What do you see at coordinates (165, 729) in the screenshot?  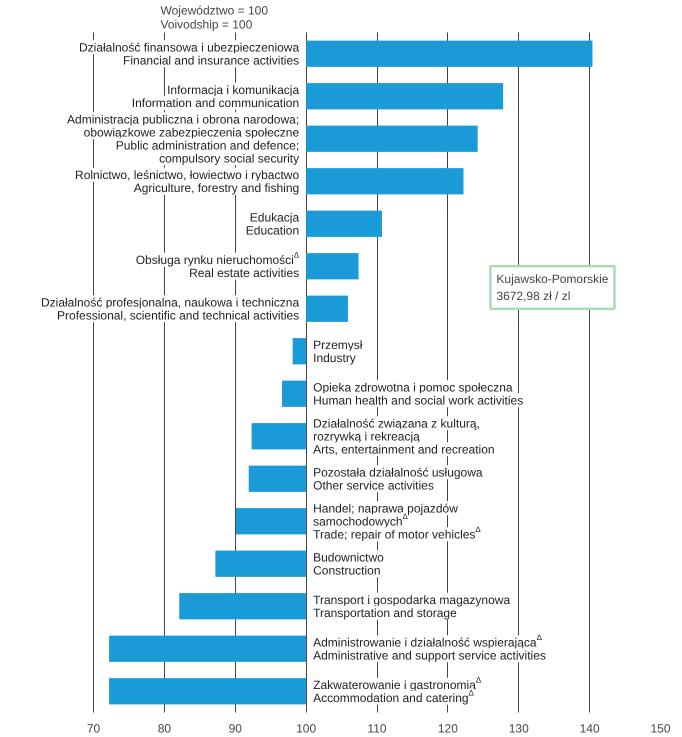 I see `x-tick-label: 80` at bounding box center [165, 729].